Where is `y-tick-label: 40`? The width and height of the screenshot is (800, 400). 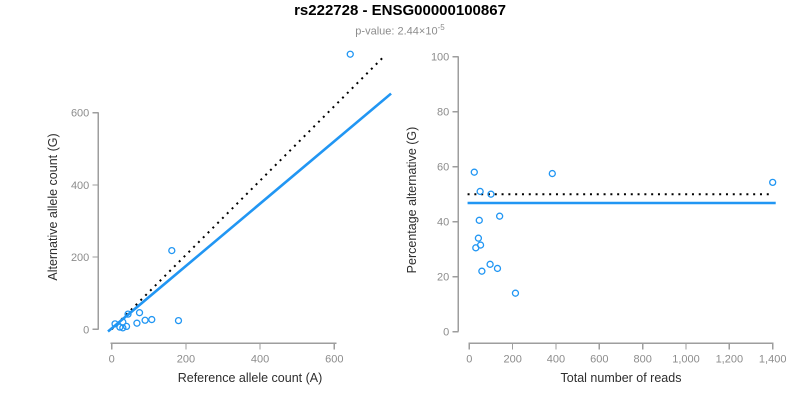 y-tick-label: 40 is located at coordinates (443, 223).